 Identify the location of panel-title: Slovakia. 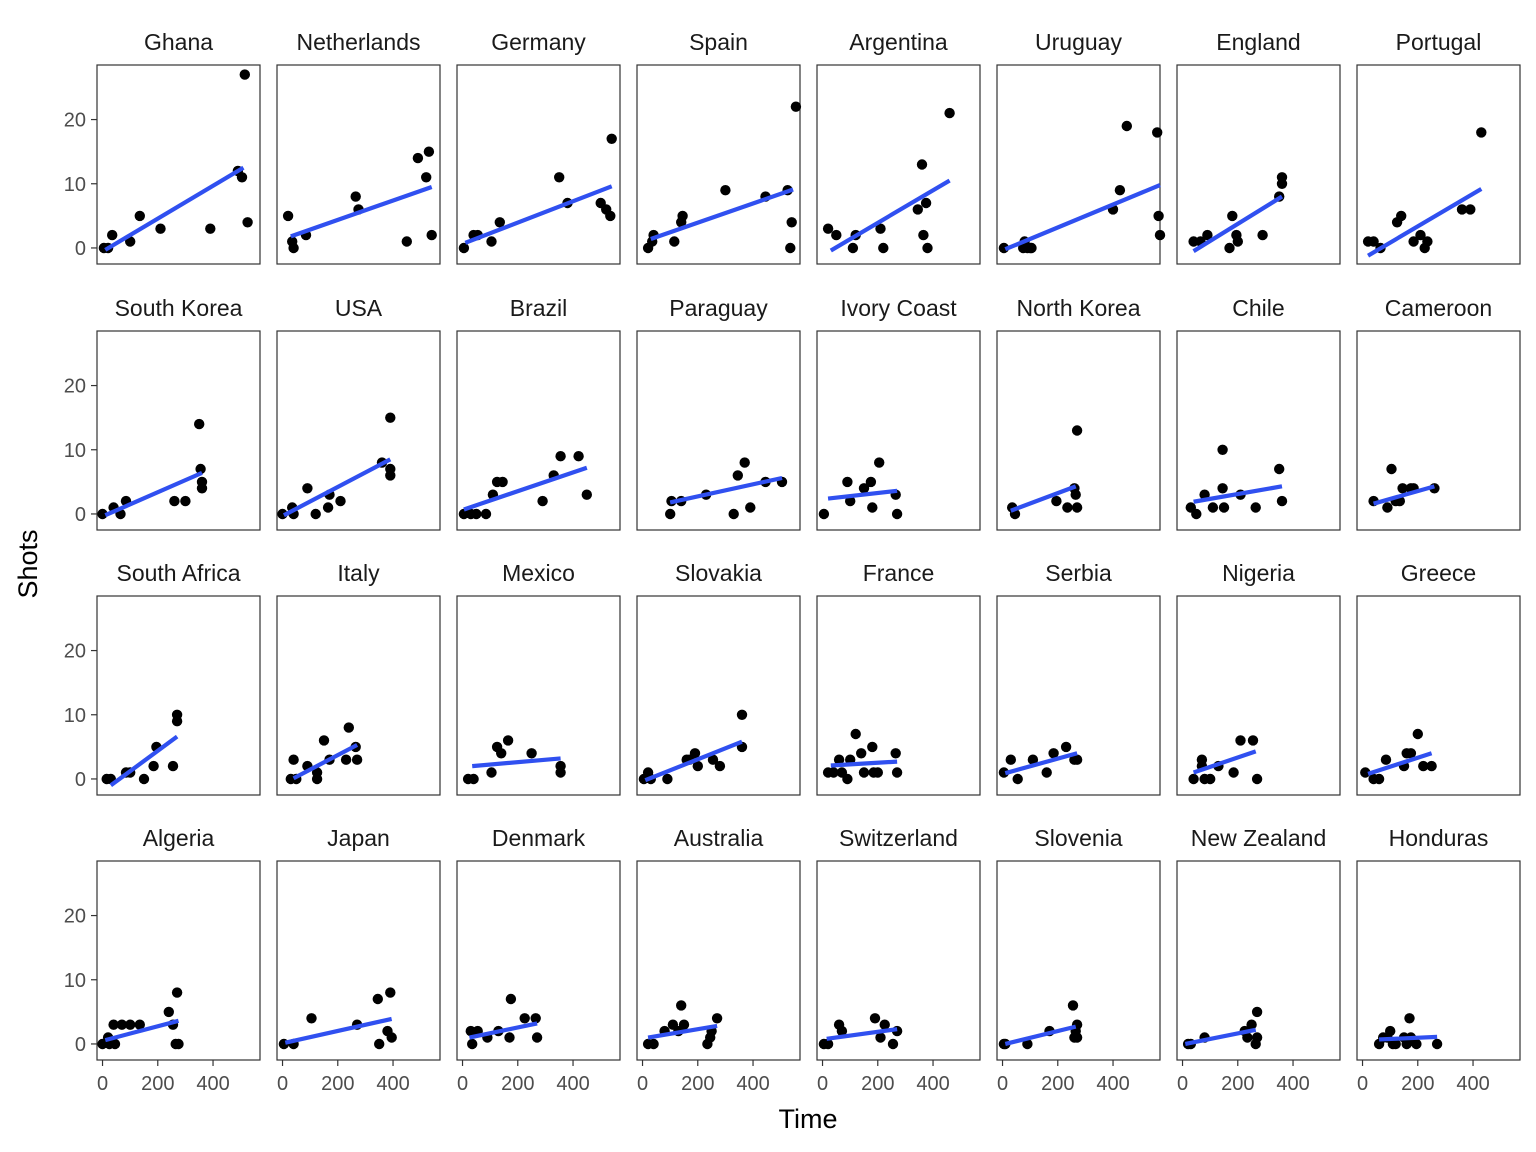
(718, 573).